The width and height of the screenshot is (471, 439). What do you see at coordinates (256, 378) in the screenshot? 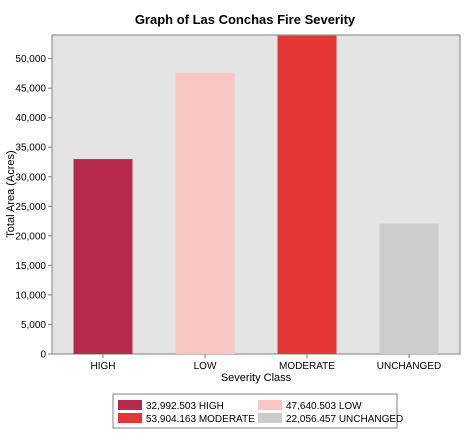
I see `x-axis-label: Severity Class` at bounding box center [256, 378].